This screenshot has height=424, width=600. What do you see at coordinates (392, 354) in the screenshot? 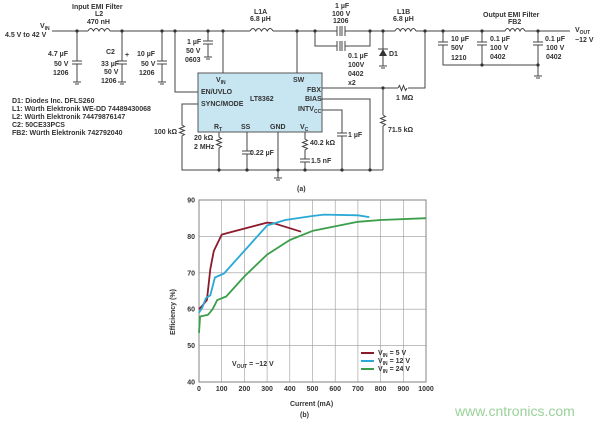
I see `legend-5v: VIN = 5 V` at bounding box center [392, 354].